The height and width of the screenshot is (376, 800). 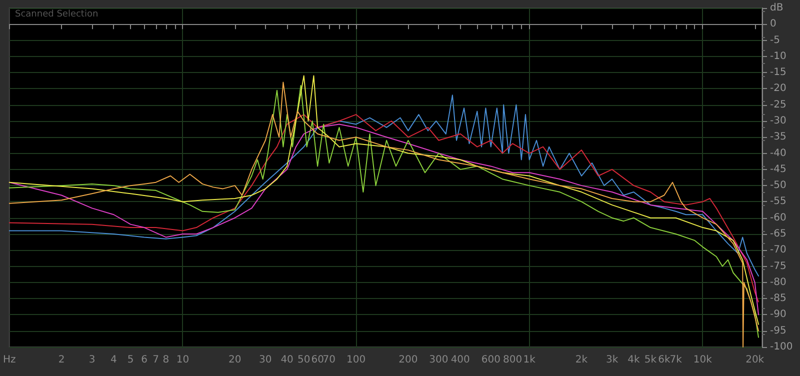 What do you see at coordinates (408, 360) in the screenshot?
I see `x-tick-label: 200` at bounding box center [408, 360].